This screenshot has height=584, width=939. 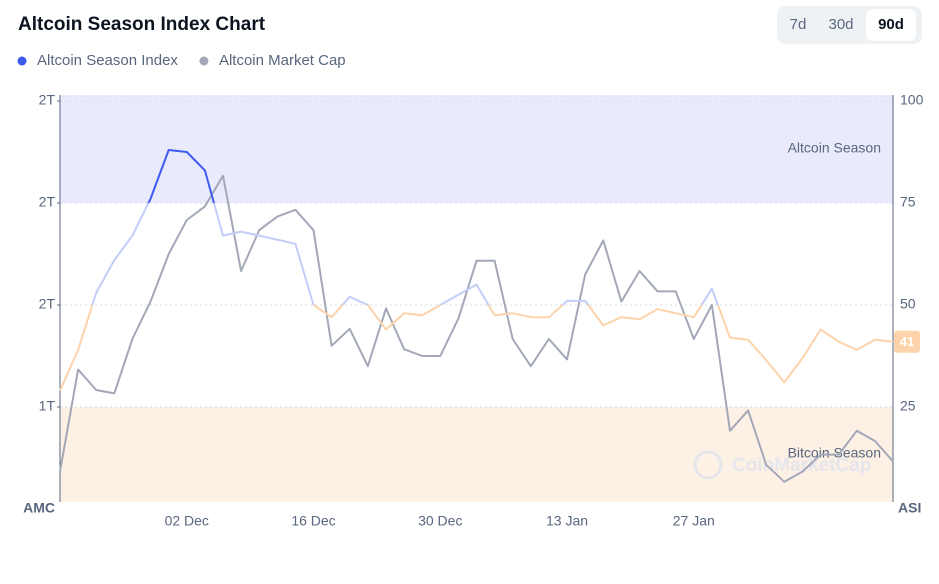 I want to click on value-badge-label: 41, so click(x=907, y=341).